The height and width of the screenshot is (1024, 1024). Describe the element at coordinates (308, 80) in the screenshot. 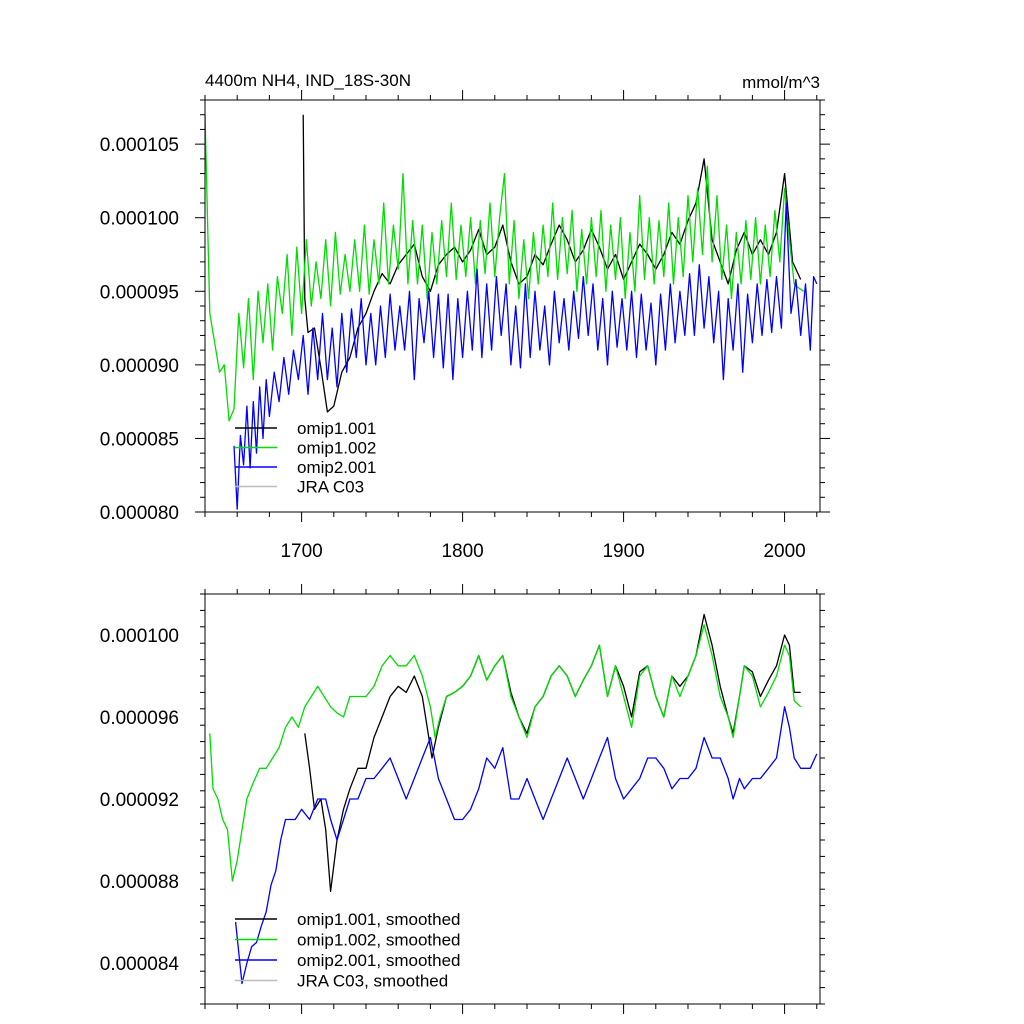

I see `chart-title: 4400m NH4, IND_18S-30N` at that location.